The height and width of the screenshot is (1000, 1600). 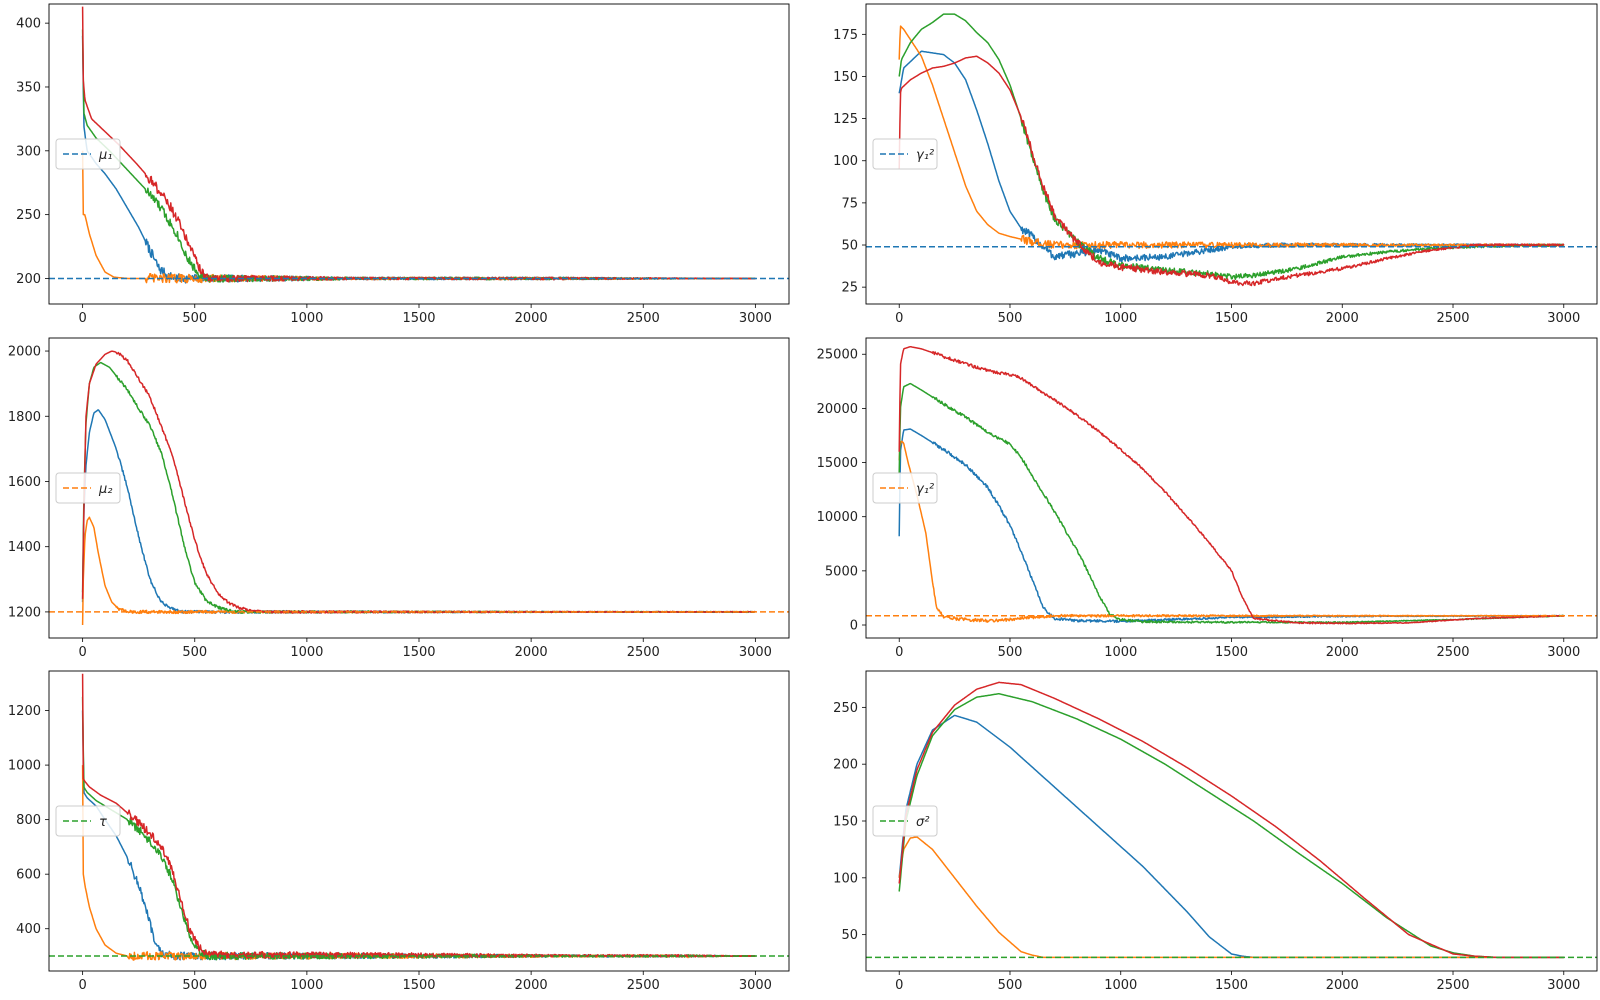 What do you see at coordinates (905, 488) in the screenshot?
I see `legend: γ₁²` at bounding box center [905, 488].